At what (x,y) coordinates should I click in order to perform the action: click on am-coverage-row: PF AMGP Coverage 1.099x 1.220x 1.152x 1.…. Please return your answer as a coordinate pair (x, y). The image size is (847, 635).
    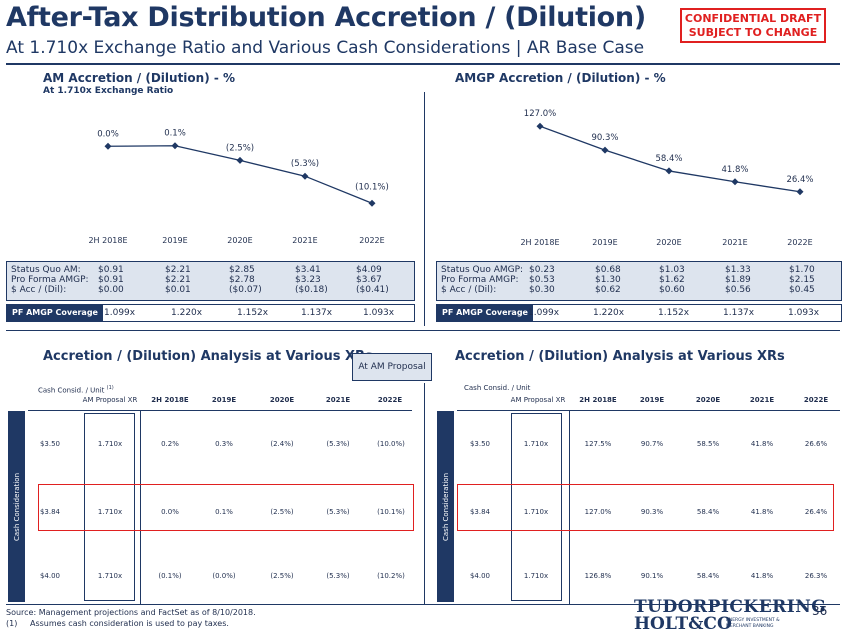
    Looking at the image, I should click on (210, 313).